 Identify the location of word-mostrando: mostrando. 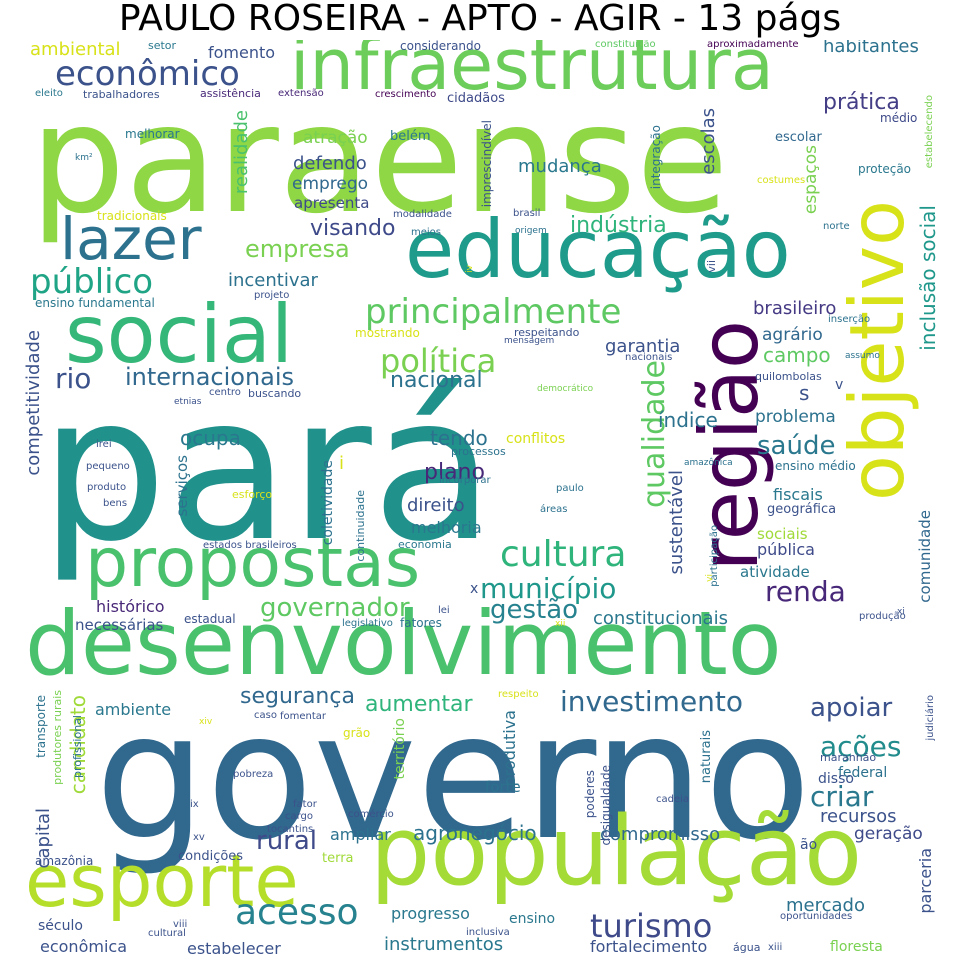
(387, 333).